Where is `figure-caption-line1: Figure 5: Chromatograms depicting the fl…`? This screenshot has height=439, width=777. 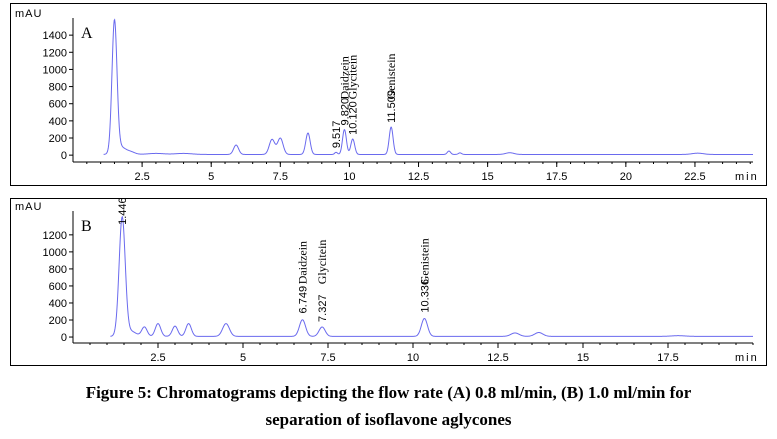
figure-caption-line1: Figure 5: Chromatograms depicting the fl… is located at coordinates (388, 392).